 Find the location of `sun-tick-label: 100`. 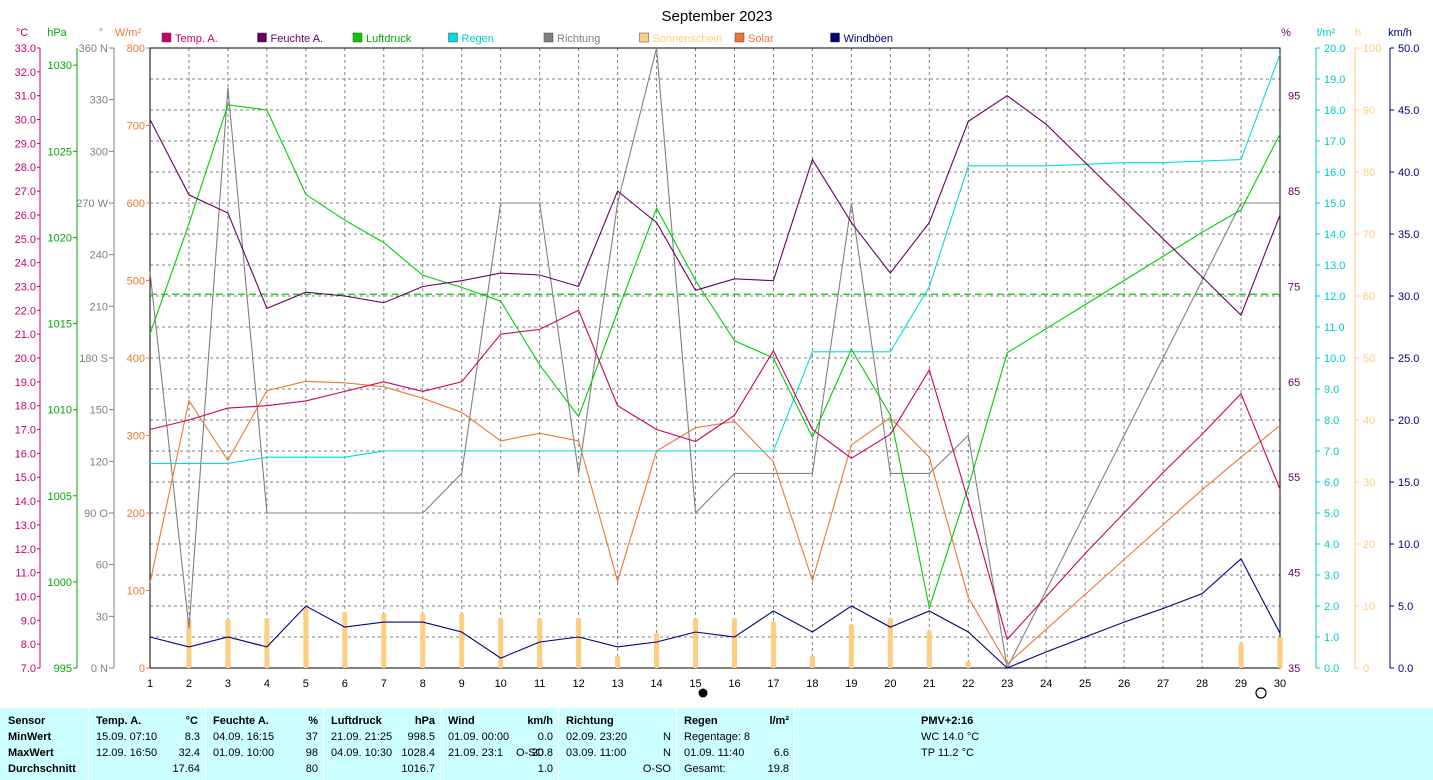

sun-tick-label: 100 is located at coordinates (1372, 49).